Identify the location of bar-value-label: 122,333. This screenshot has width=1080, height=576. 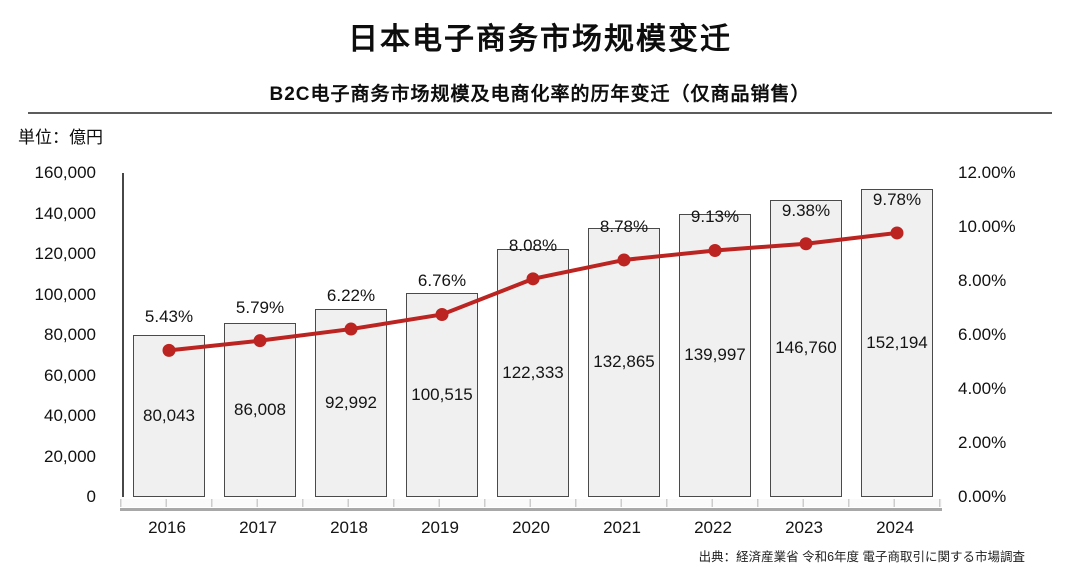
(533, 373).